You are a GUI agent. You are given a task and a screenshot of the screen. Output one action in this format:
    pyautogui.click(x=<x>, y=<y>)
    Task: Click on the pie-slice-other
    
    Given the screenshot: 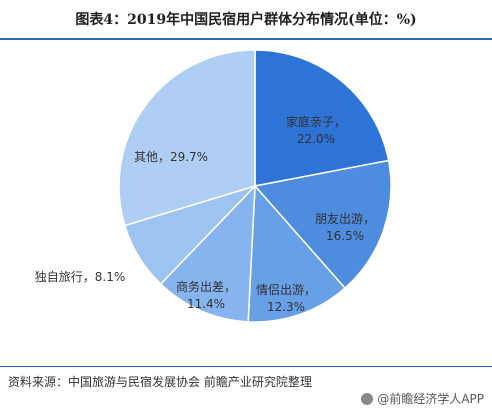 What is the action you would take?
    pyautogui.click(x=187, y=138)
    